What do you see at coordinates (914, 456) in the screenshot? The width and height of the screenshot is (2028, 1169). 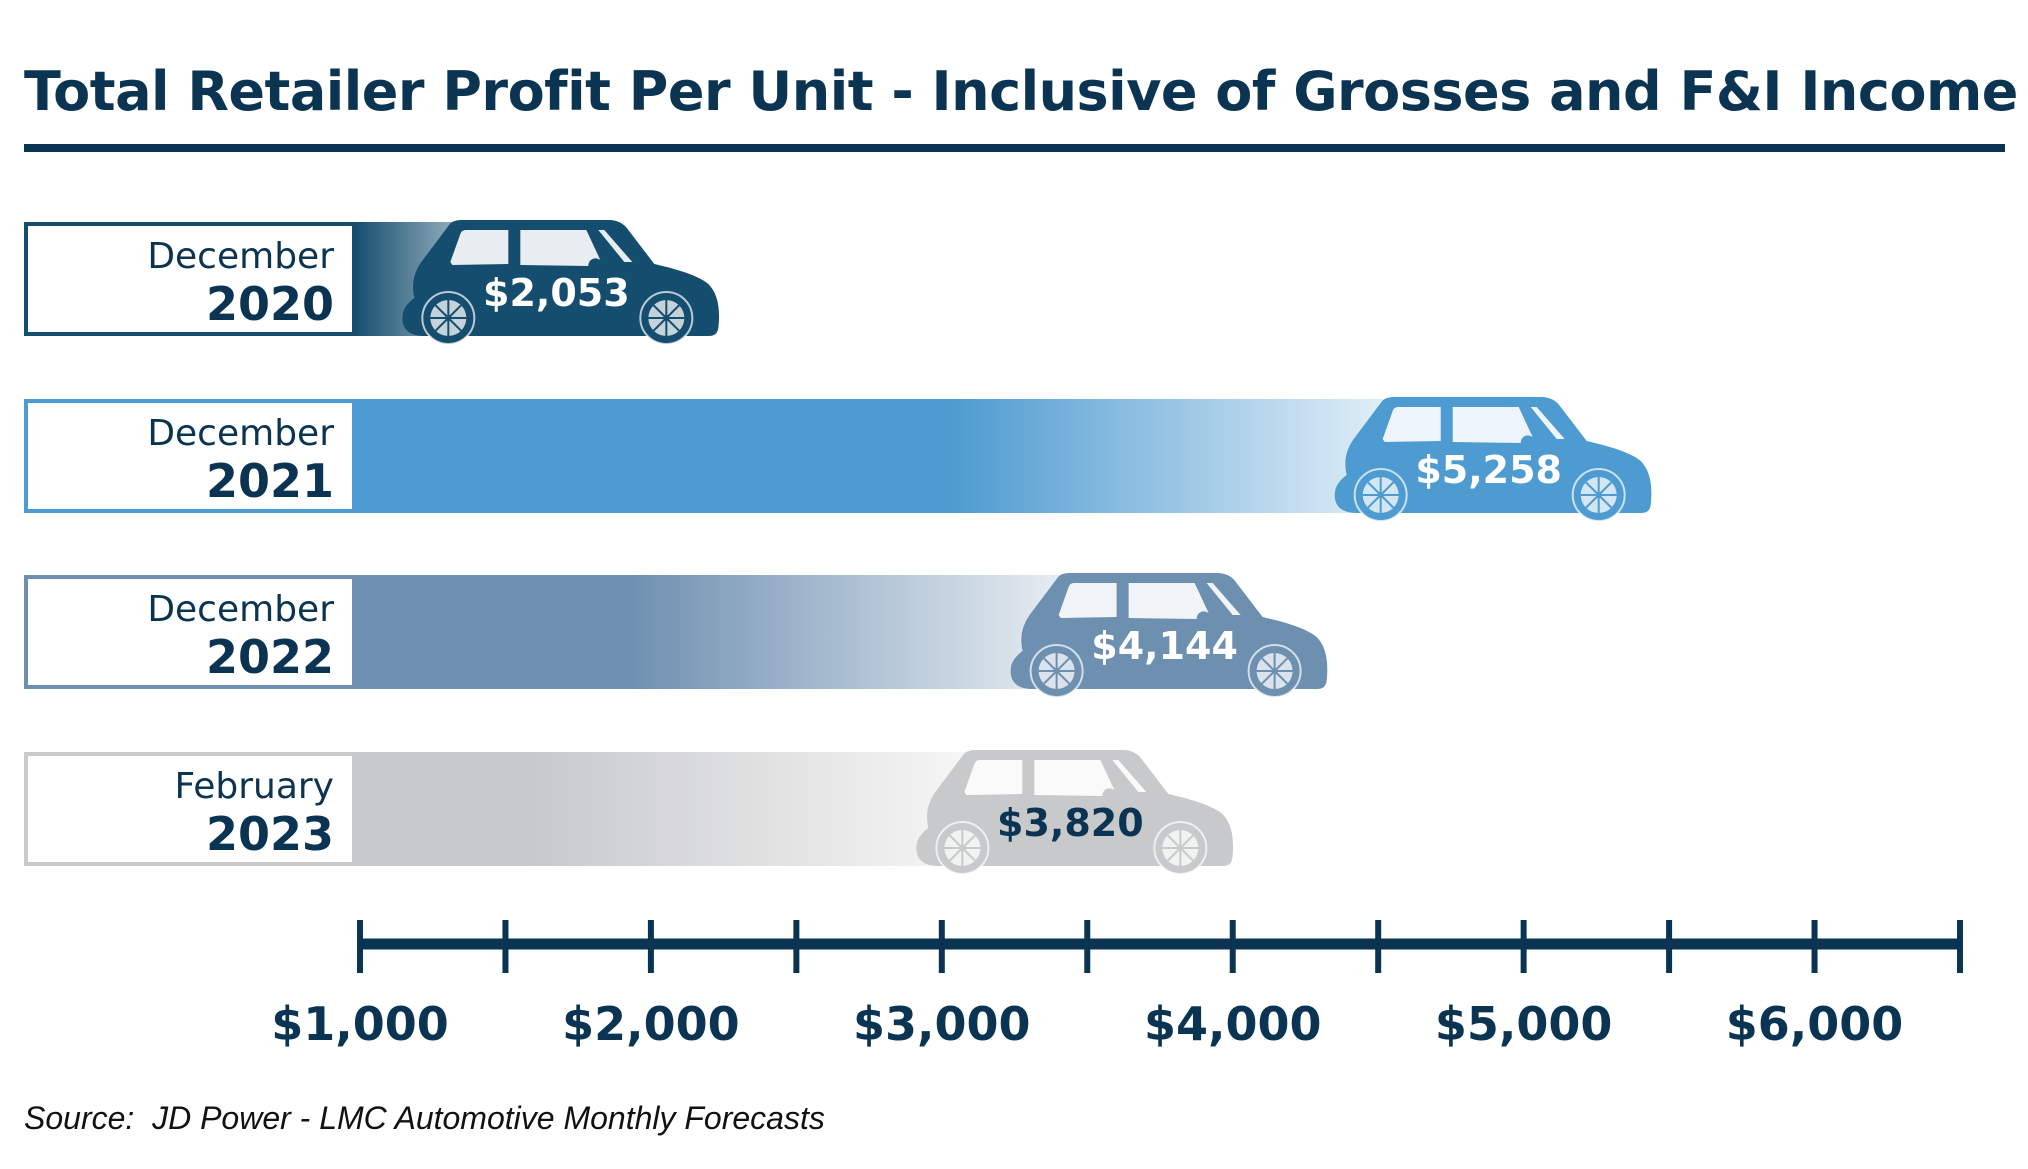 I see `bar` at bounding box center [914, 456].